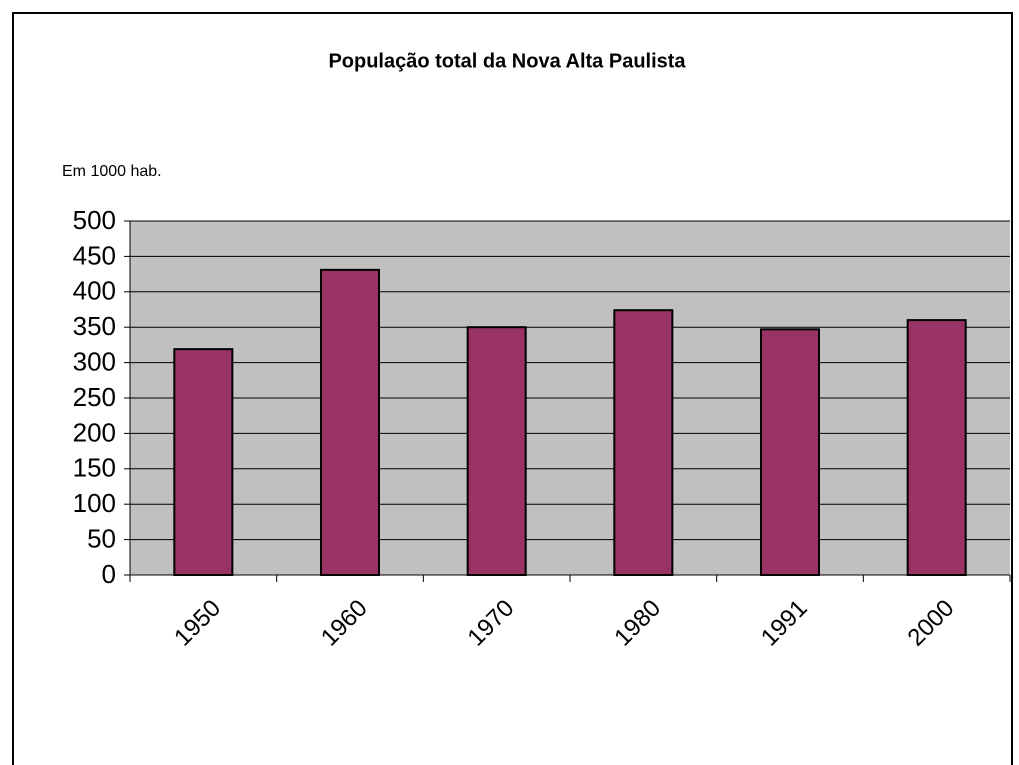  I want to click on y-tick-label: 400, so click(94, 291).